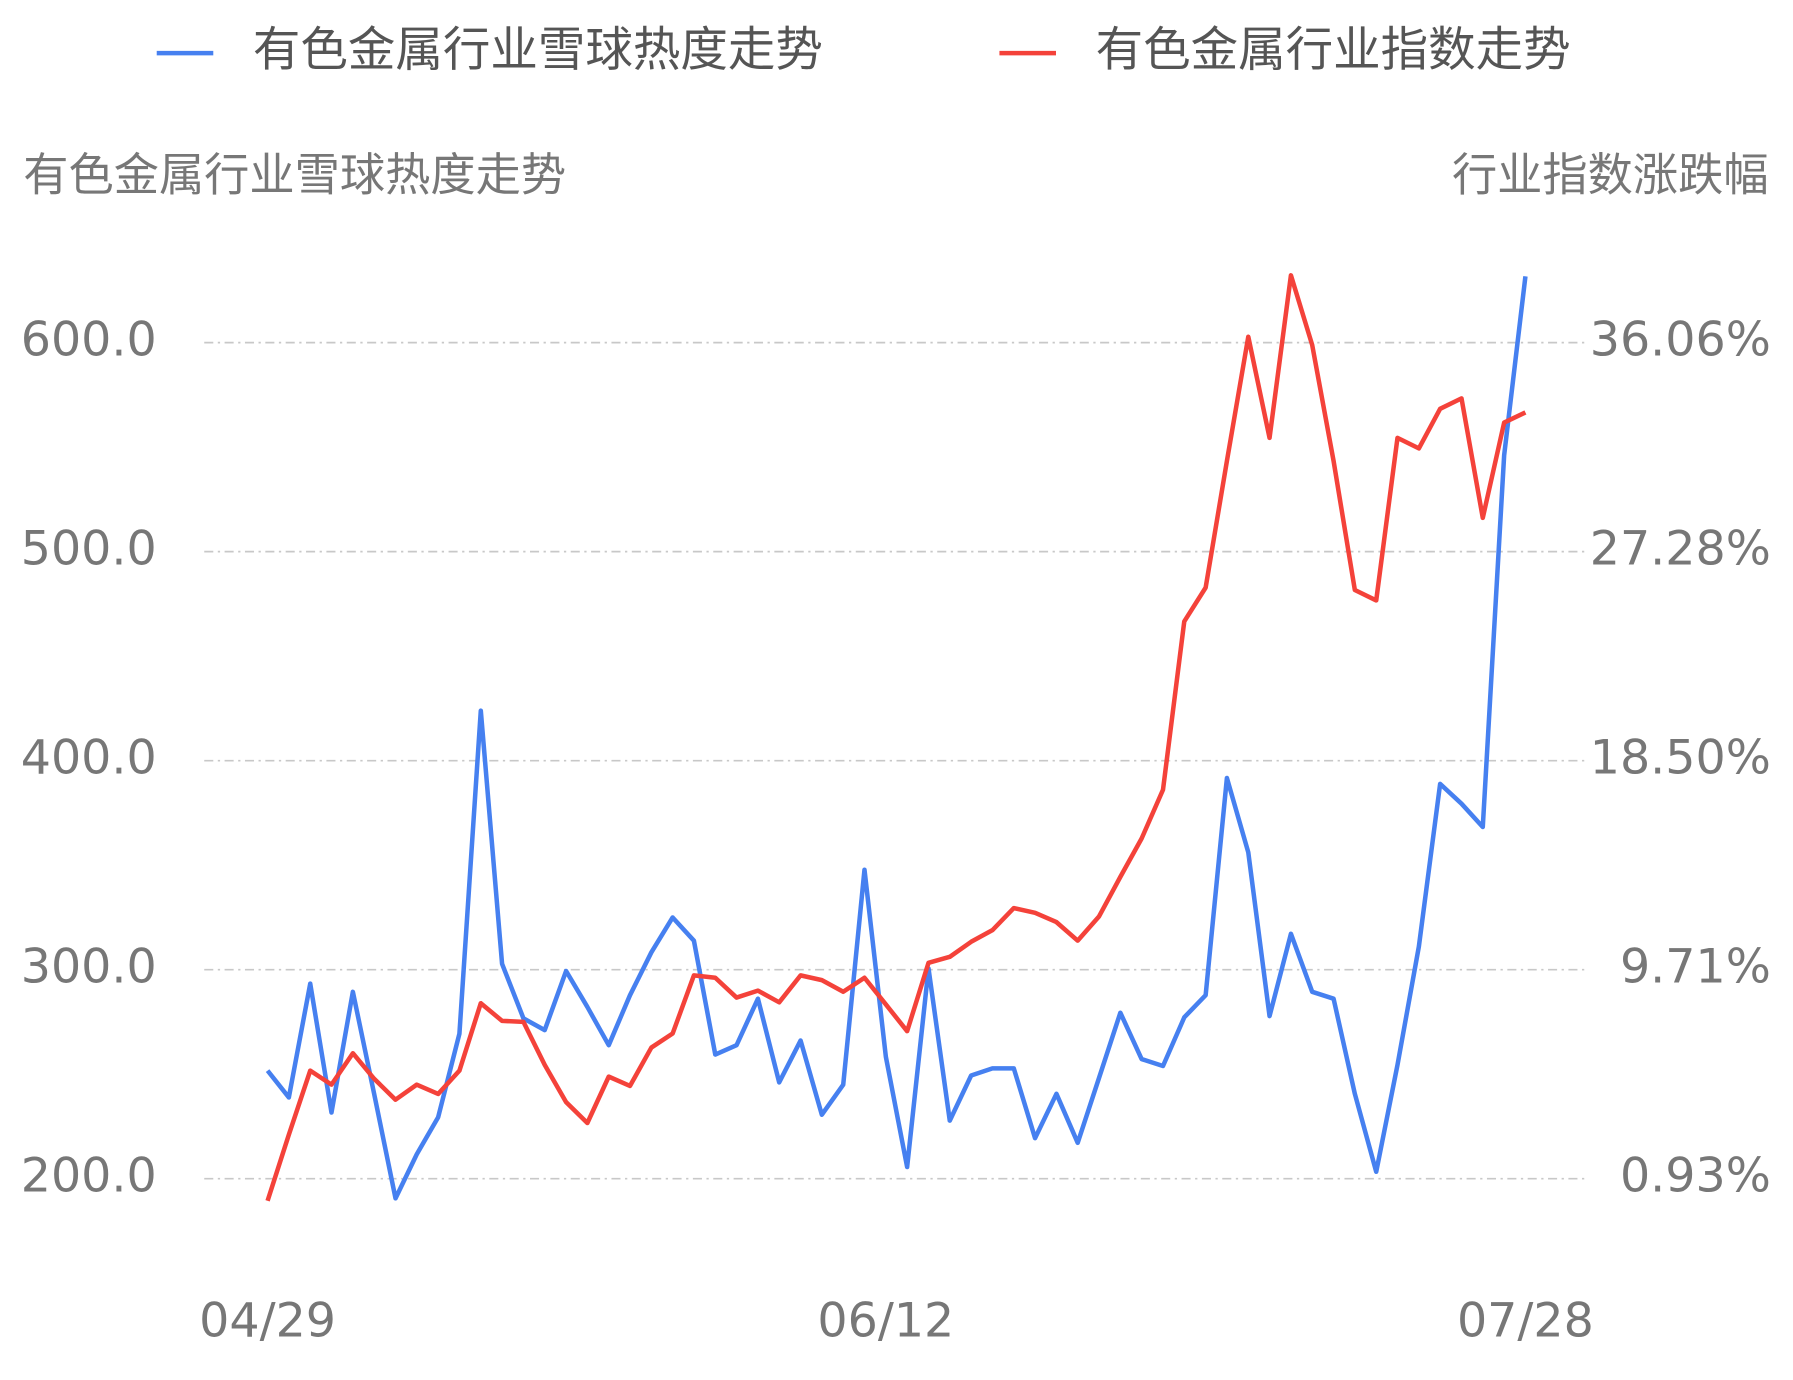 The width and height of the screenshot is (1793, 1380). I want to click on y2-axis-title: 行业指数涨跌幅, so click(1610, 175).